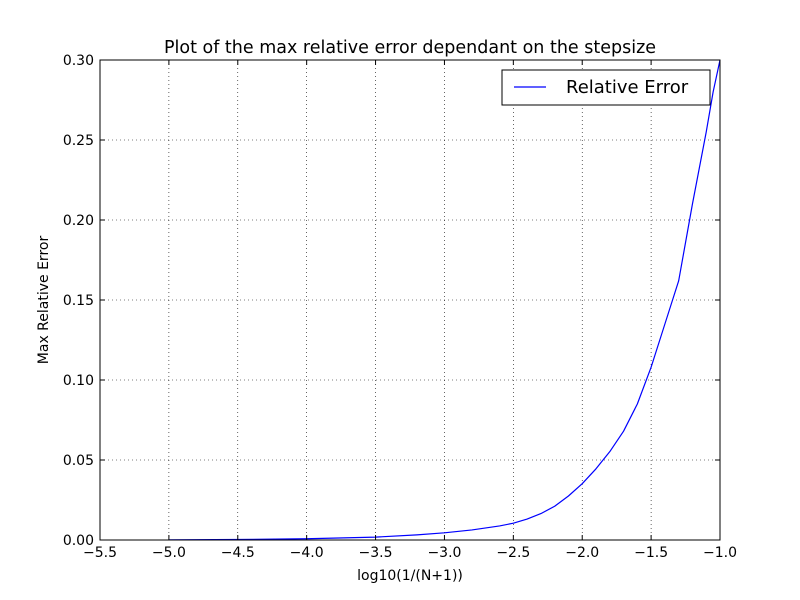 Image resolution: width=800 pixels, height=600 pixels. I want to click on y-axis-label: Max Relative Error, so click(44, 300).